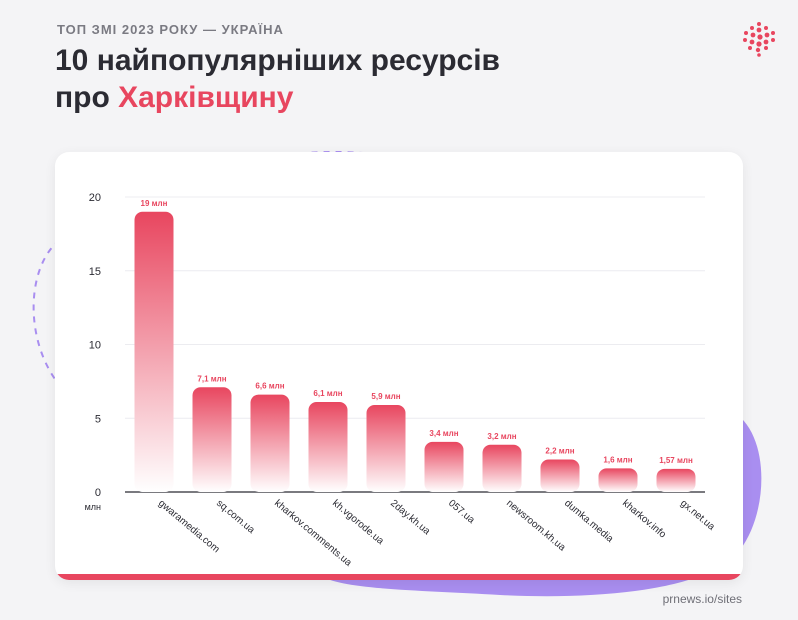 The height and width of the screenshot is (620, 798). Describe the element at coordinates (358, 522) in the screenshot. I see `x-tick-label: kh.vgorode.ua` at that location.